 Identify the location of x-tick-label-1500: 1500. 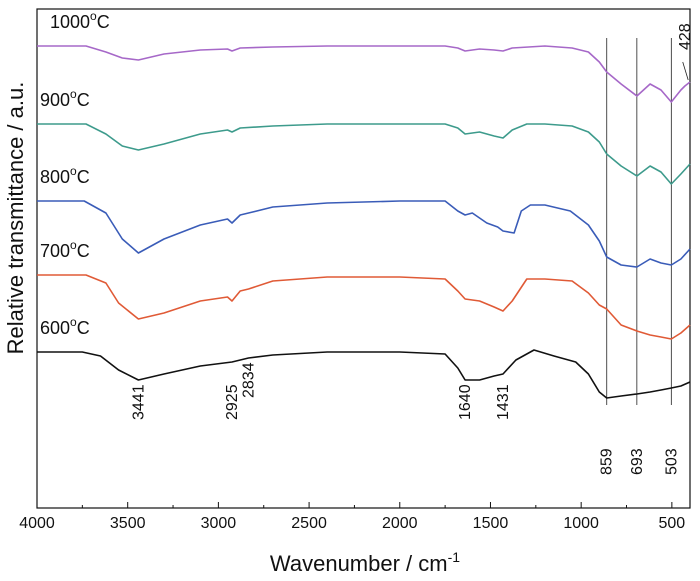
(491, 523).